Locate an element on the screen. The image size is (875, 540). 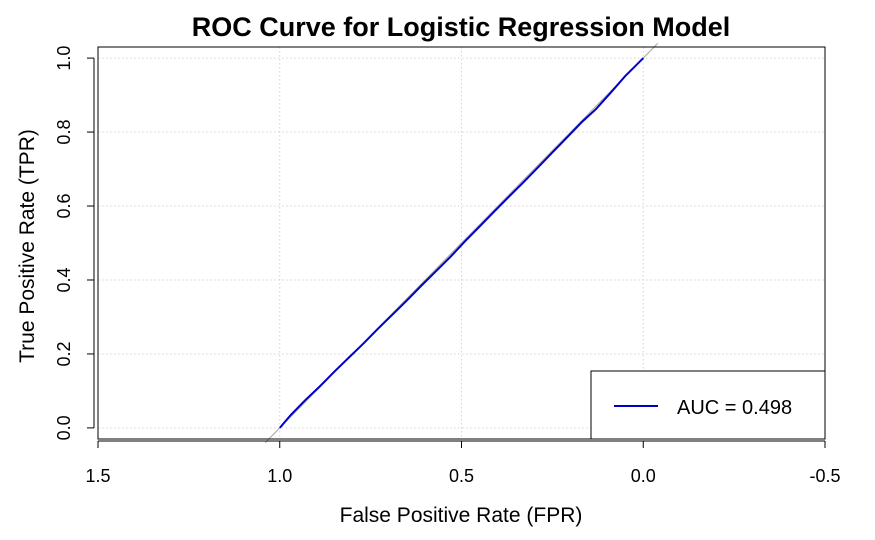
y-tick-label: 0.2 is located at coordinates (64, 353).